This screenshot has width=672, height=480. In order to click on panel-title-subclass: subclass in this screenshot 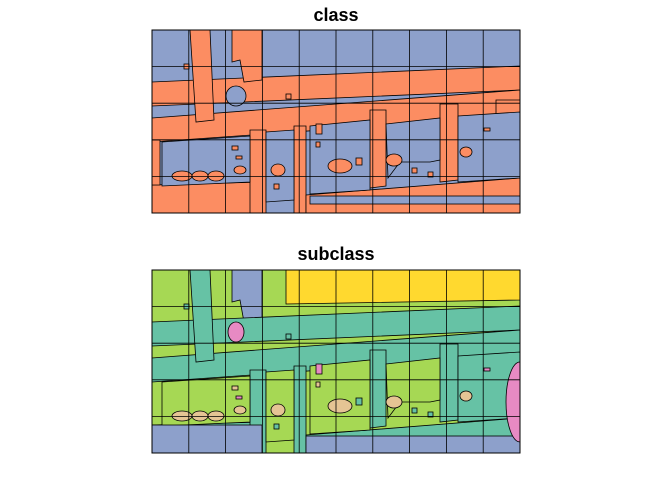, I will do `click(335, 254)`.